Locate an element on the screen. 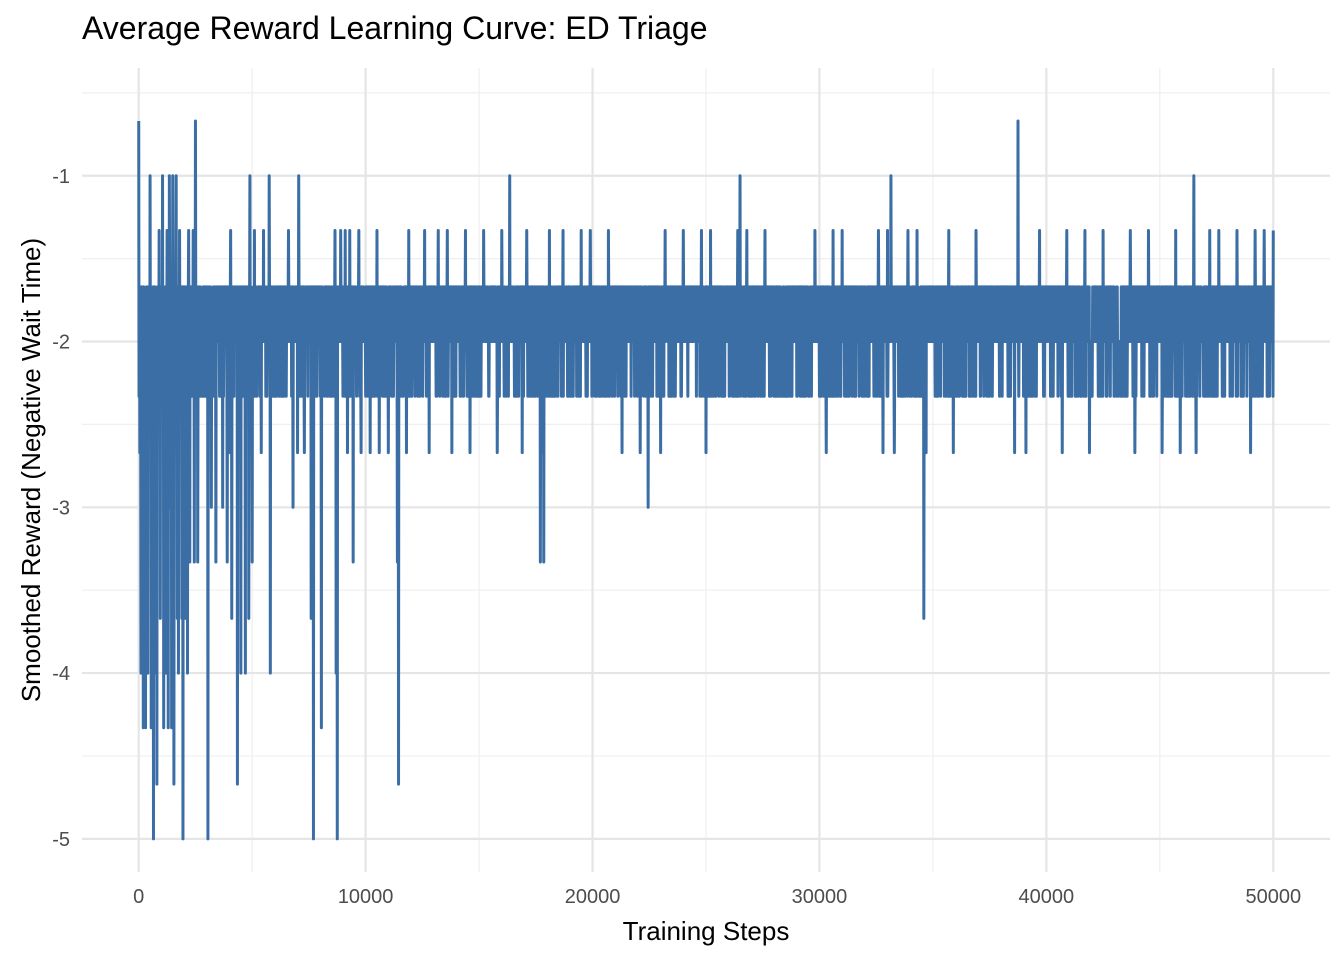  x-tick-label: 0 is located at coordinates (138, 897).